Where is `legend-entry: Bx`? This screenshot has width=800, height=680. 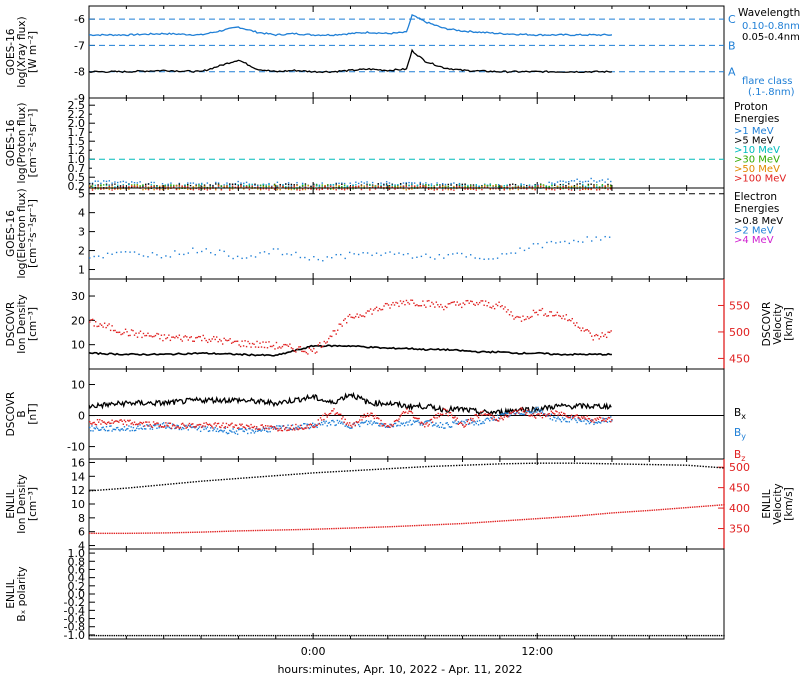 legend-entry: Bx is located at coordinates (740, 414).